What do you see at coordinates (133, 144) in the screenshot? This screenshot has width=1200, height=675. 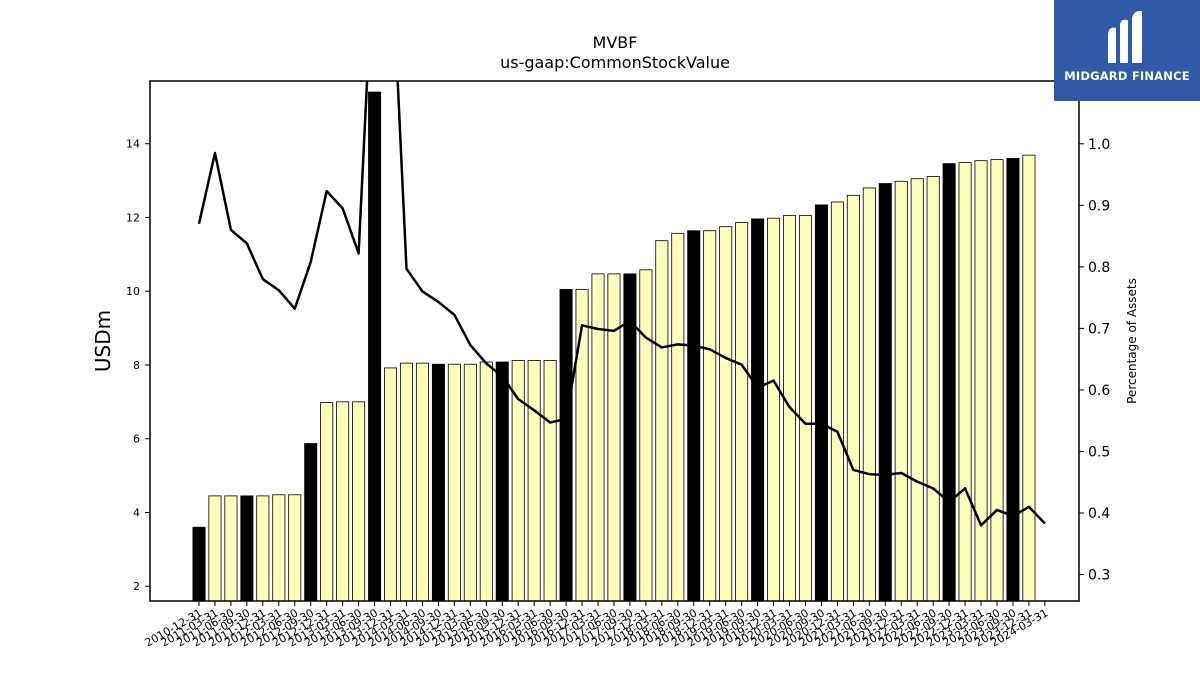 I see `y-tick-label: 14` at bounding box center [133, 144].